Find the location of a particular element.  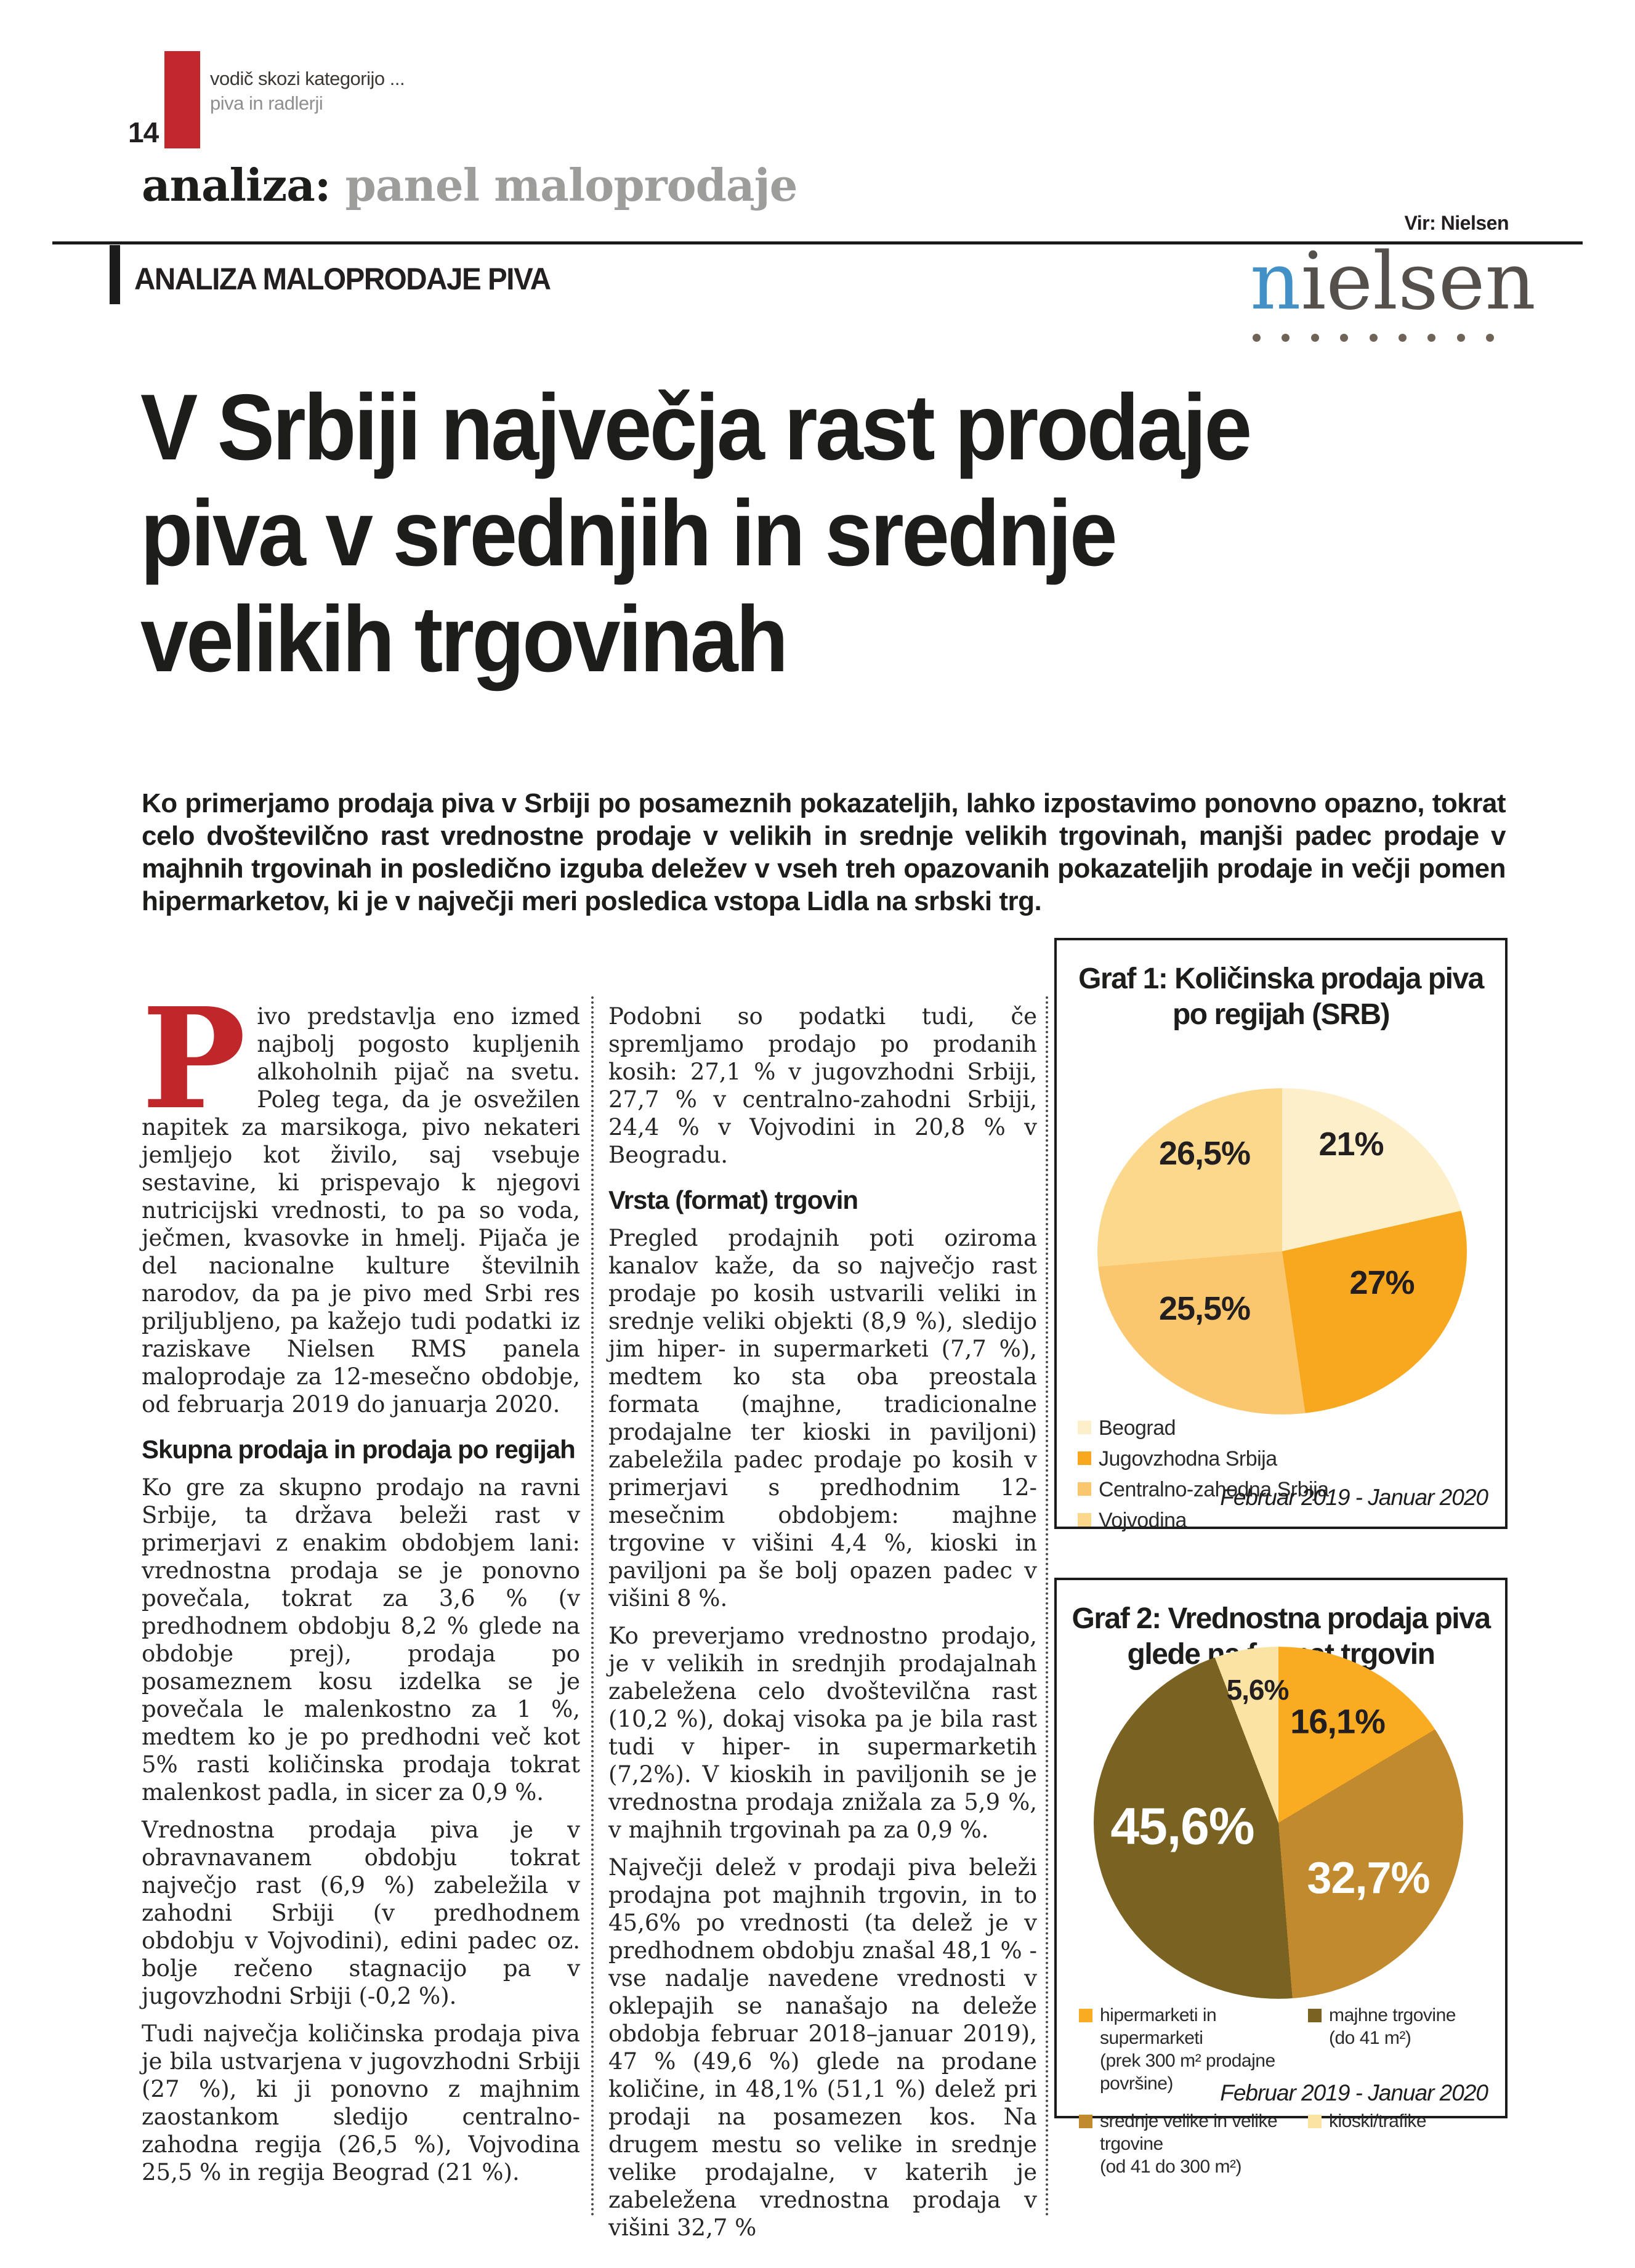

pie-slice-label: 26,5% is located at coordinates (1204, 1154).